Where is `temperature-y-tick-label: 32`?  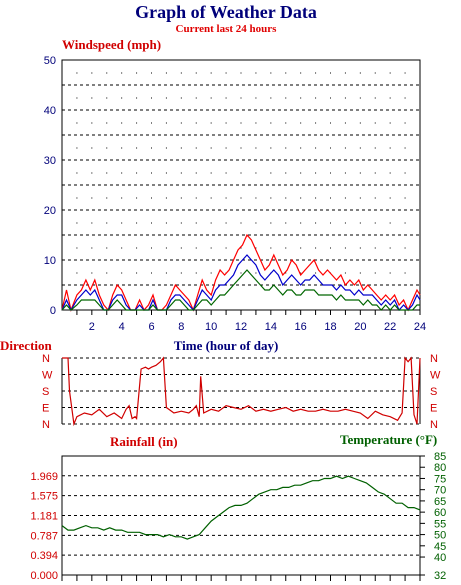 temperature-y-tick-label: 32 is located at coordinates (440, 576).